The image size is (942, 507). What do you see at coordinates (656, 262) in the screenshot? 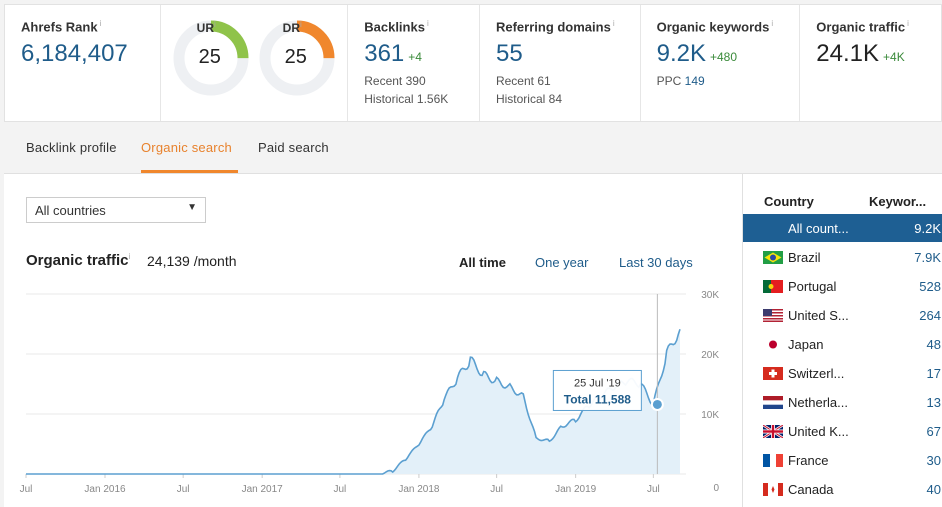
I see `range-last-30-days: Last 30 days` at bounding box center [656, 262].